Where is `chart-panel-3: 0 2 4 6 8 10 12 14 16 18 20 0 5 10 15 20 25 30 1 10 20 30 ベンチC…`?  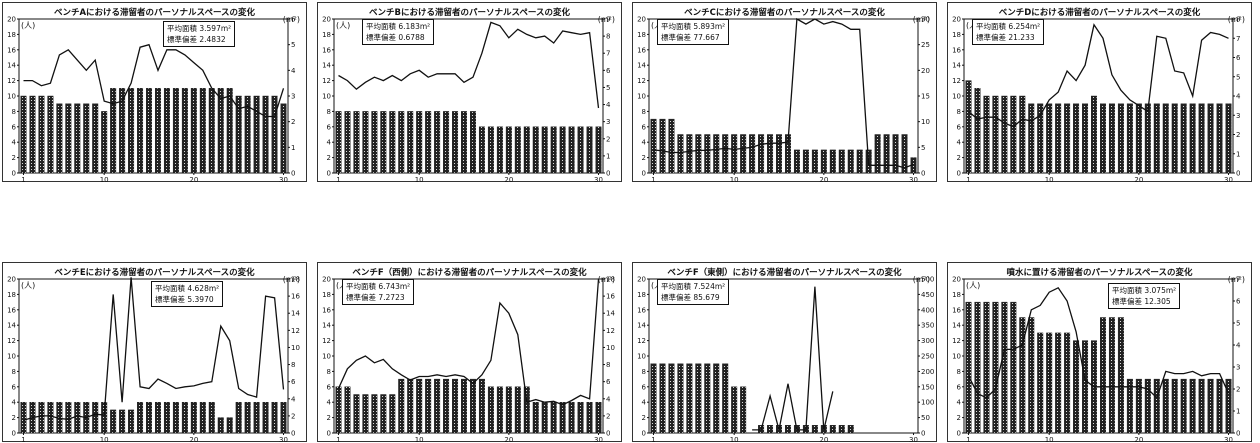 chart-panel-3: 0 2 4 6 8 10 12 14 16 18 20 0 5 10 15 20 25 30 1 10 20 30 ベンチC… is located at coordinates (784, 93).